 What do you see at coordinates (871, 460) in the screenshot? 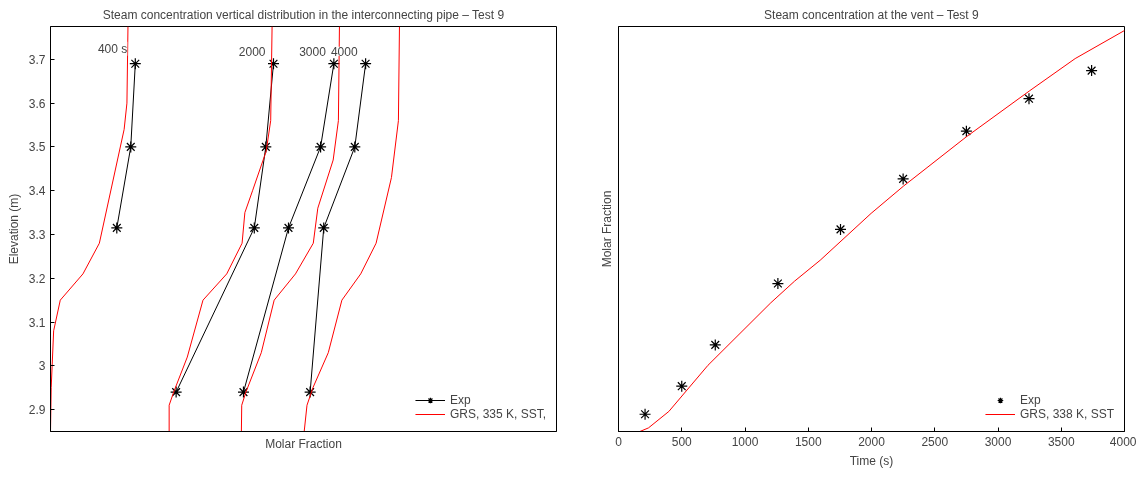
I see `x-axis-title: Time (s)` at bounding box center [871, 460].